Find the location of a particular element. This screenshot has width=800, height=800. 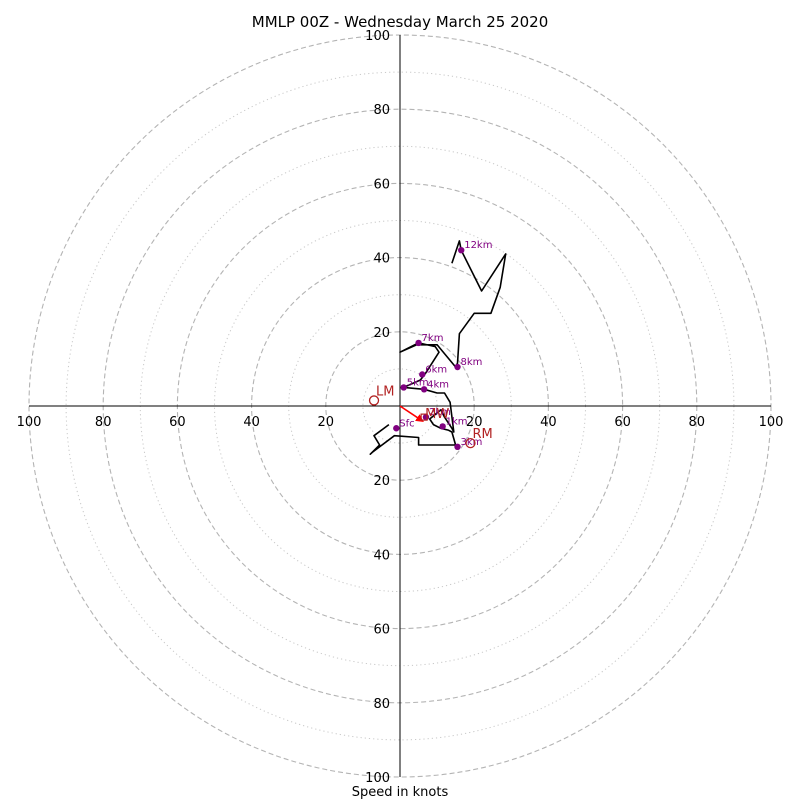

tick-label-left-20: 20 is located at coordinates (326, 422).